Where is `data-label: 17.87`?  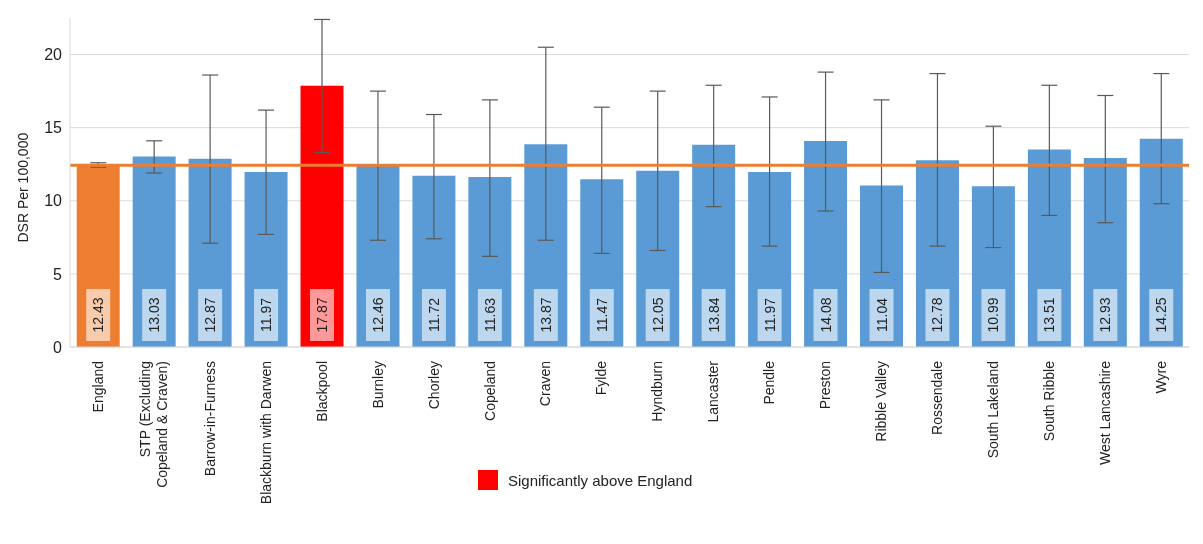
data-label: 17.87 is located at coordinates (322, 315).